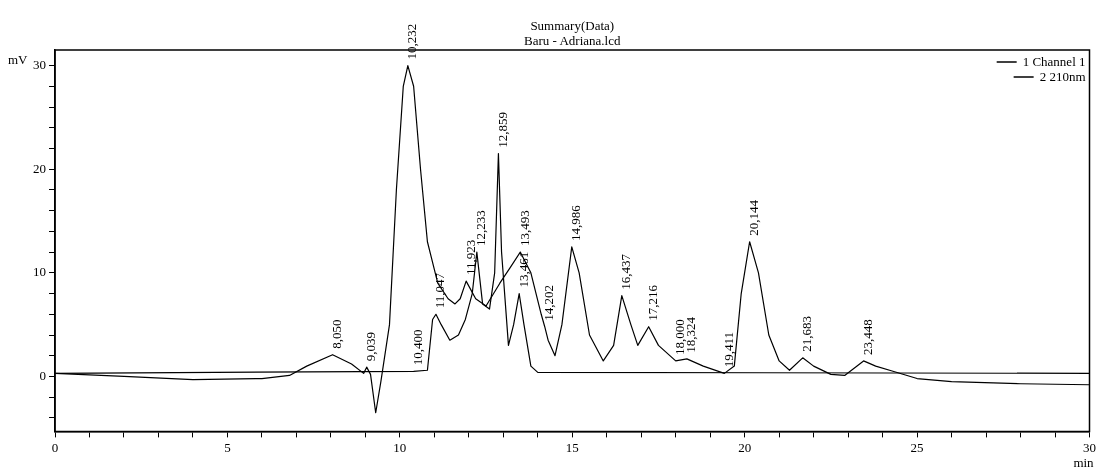 This screenshot has width=1099, height=469. I want to click on annotation: 13,493, so click(524, 228).